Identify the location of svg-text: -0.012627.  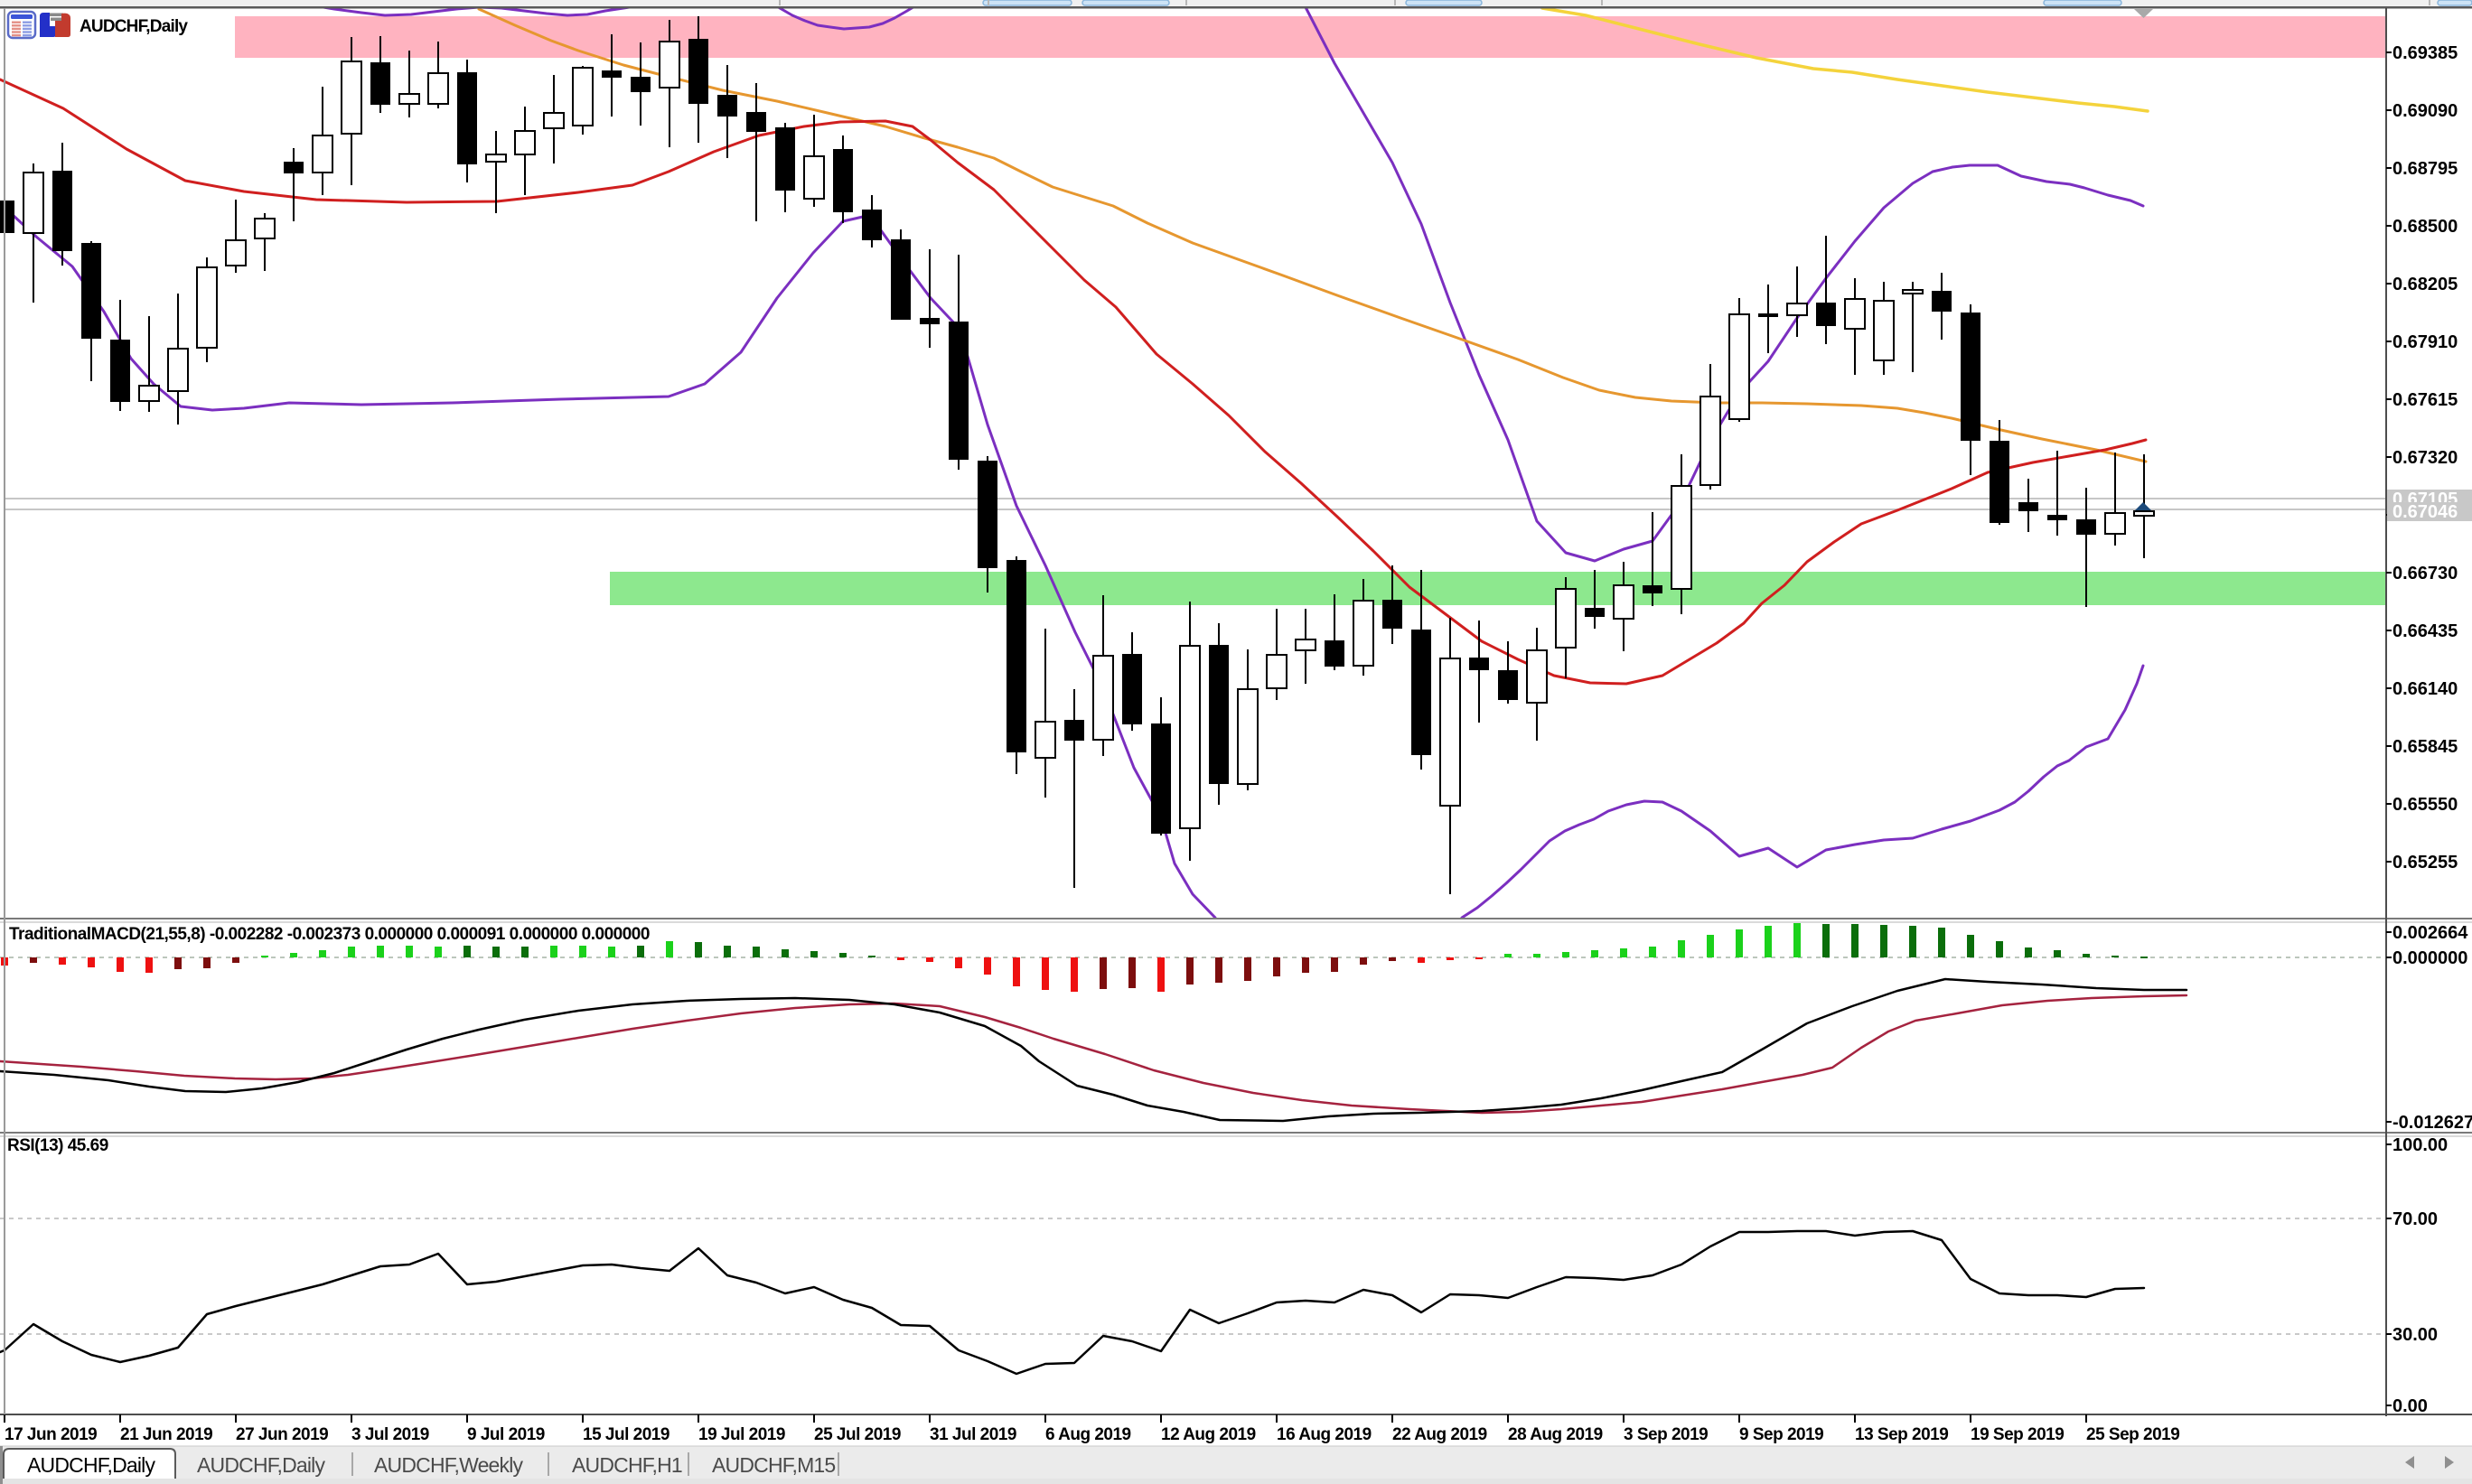
(2432, 1123).